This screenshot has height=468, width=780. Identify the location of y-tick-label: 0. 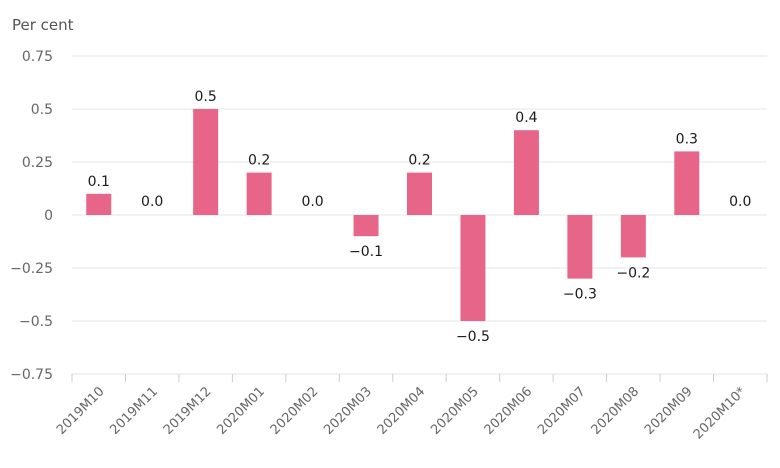
(48, 216).